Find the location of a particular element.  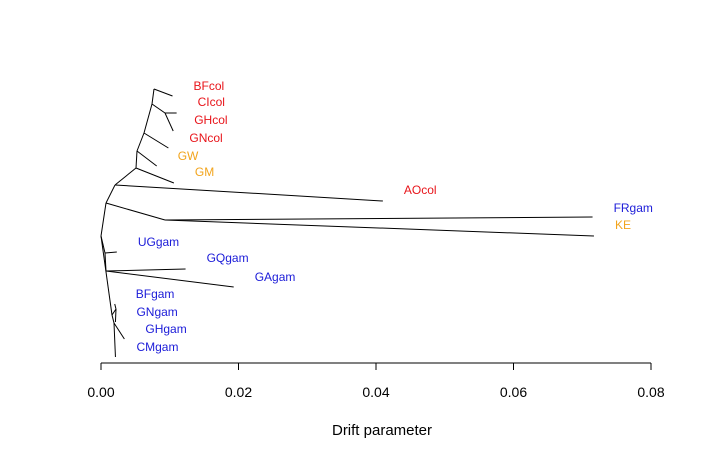

branch-K-L is located at coordinates (114, 312).